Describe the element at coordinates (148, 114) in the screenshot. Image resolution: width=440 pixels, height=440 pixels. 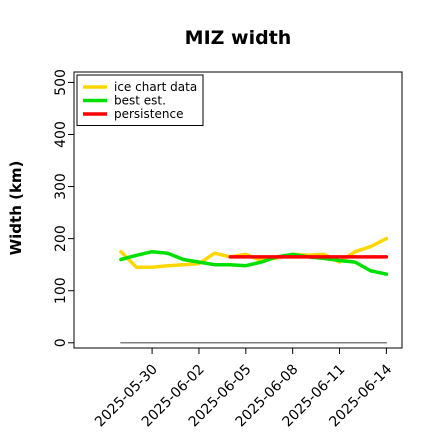
I see `legend-label: persistence` at that location.